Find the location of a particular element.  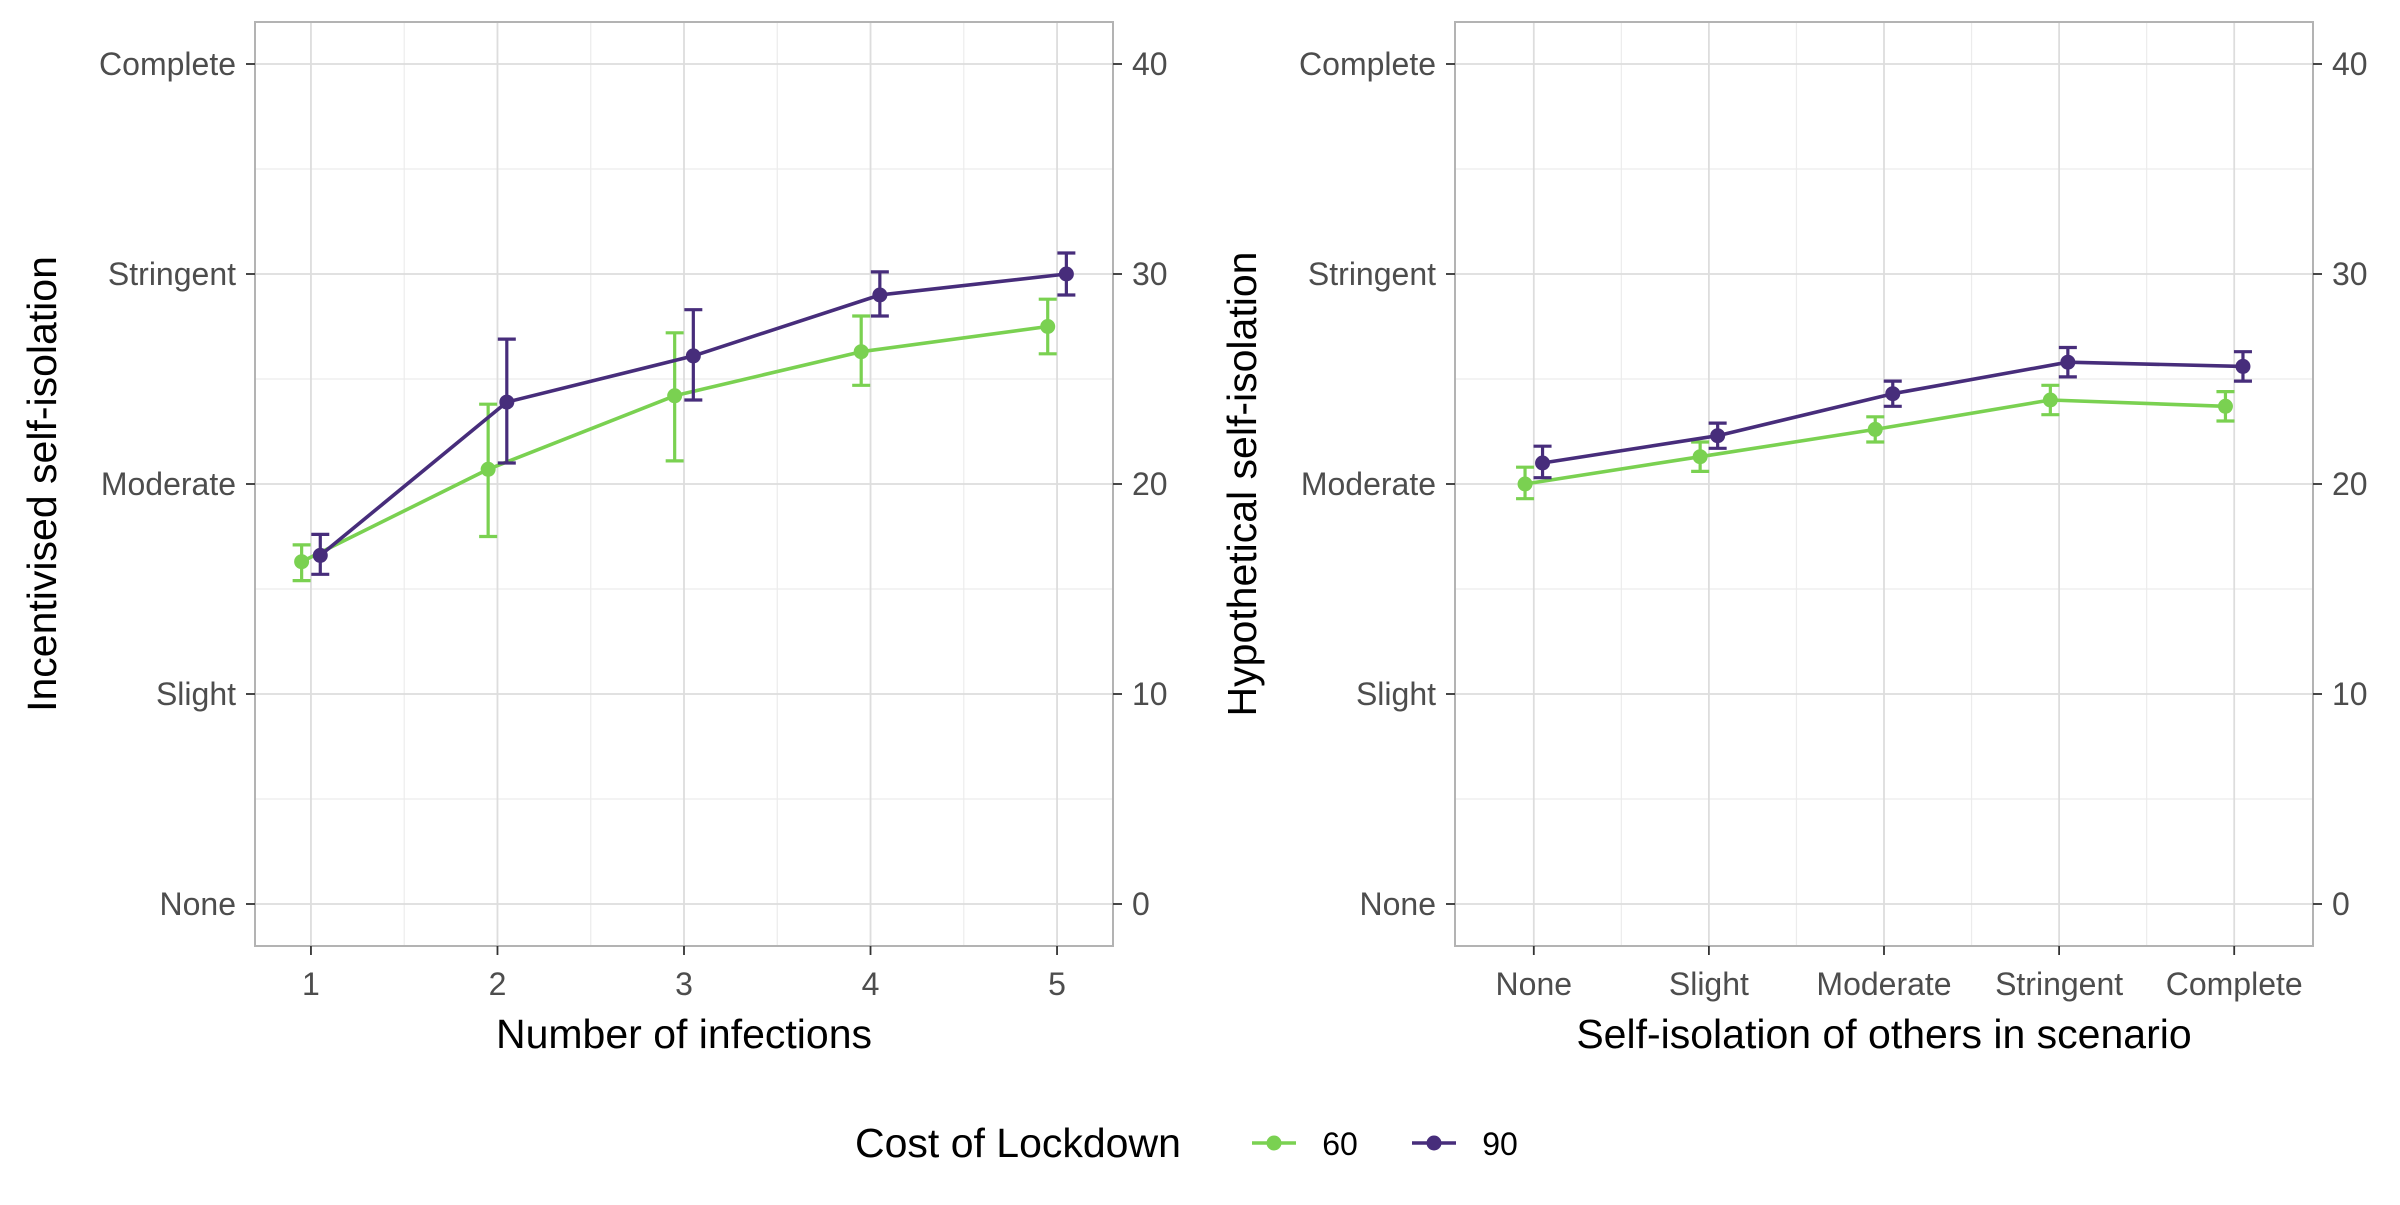

y-axis-title: Hypothetical self-isolation is located at coordinates (1242, 484).